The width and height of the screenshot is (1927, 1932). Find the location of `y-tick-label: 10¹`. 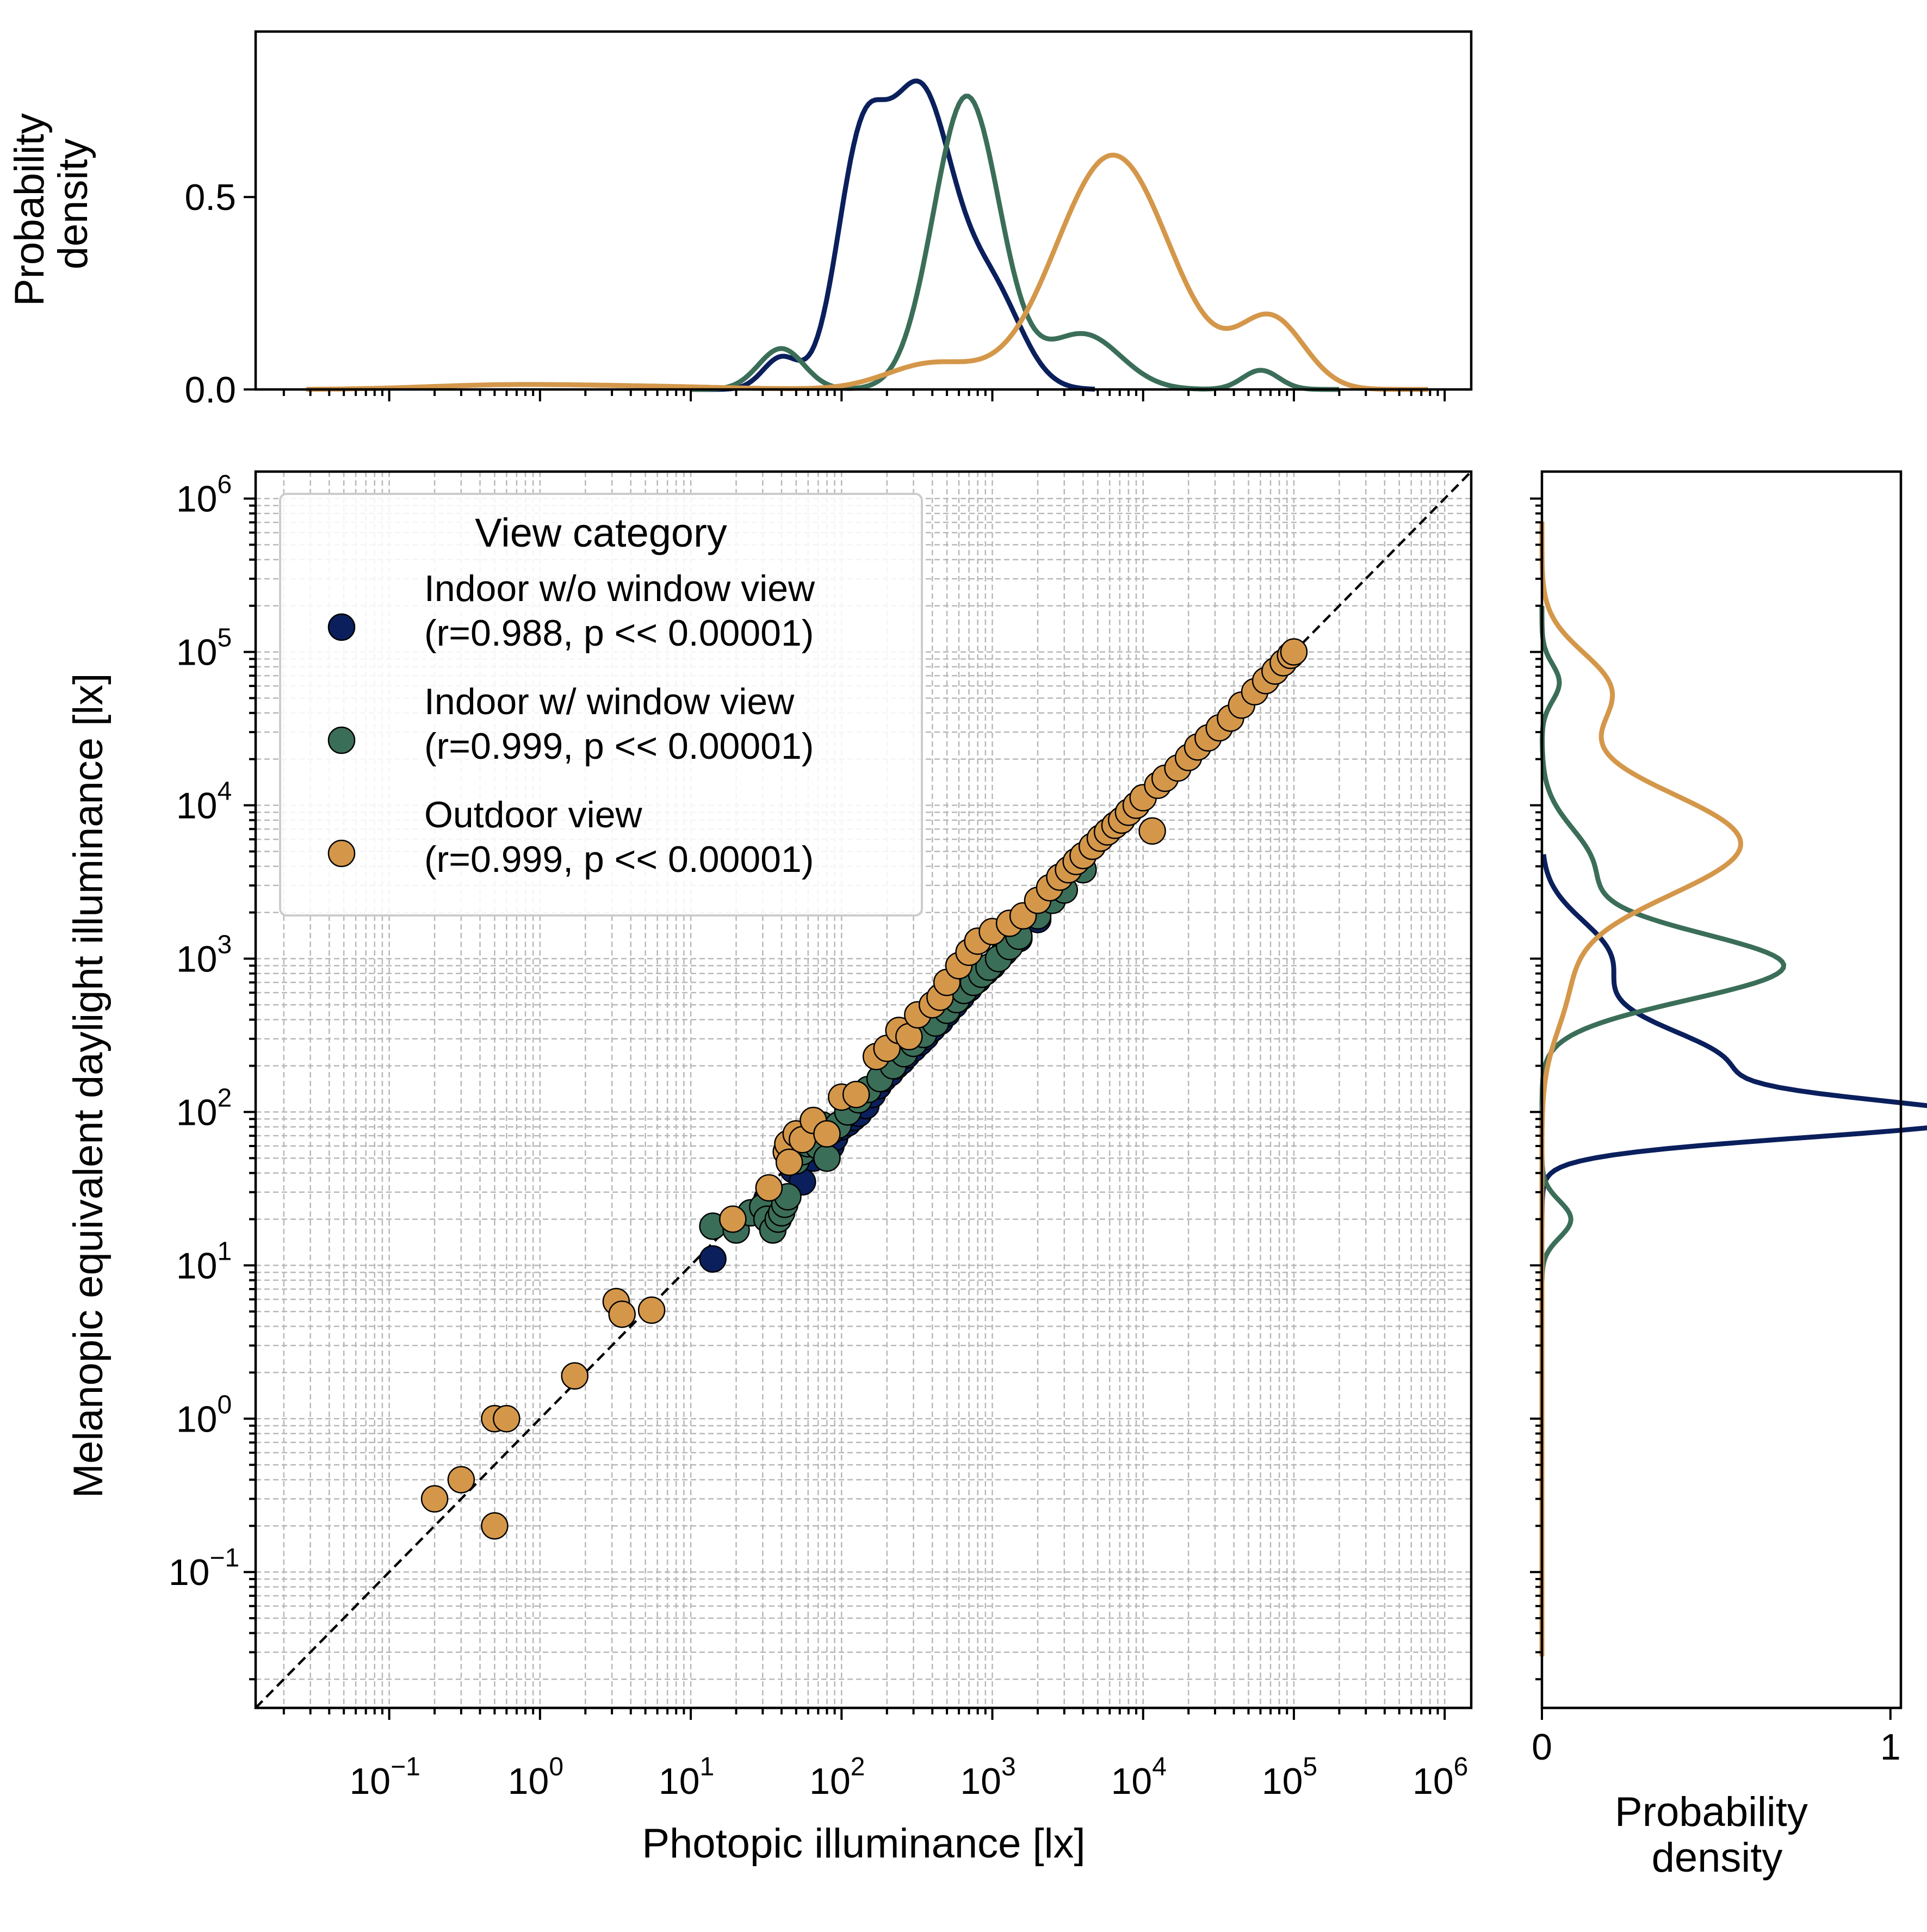

y-tick-label: 10¹ is located at coordinates (204, 1261).